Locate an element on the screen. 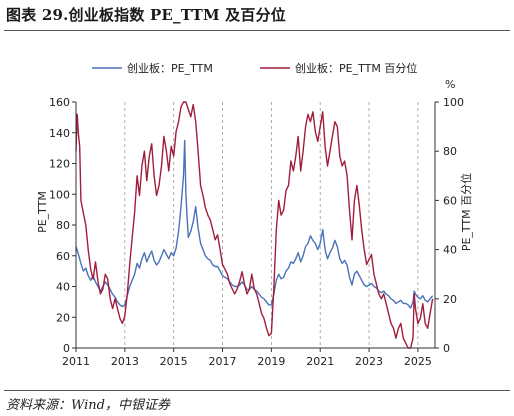 This screenshot has height=416, width=514. x-tick-label-2025: 2025 is located at coordinates (418, 361).